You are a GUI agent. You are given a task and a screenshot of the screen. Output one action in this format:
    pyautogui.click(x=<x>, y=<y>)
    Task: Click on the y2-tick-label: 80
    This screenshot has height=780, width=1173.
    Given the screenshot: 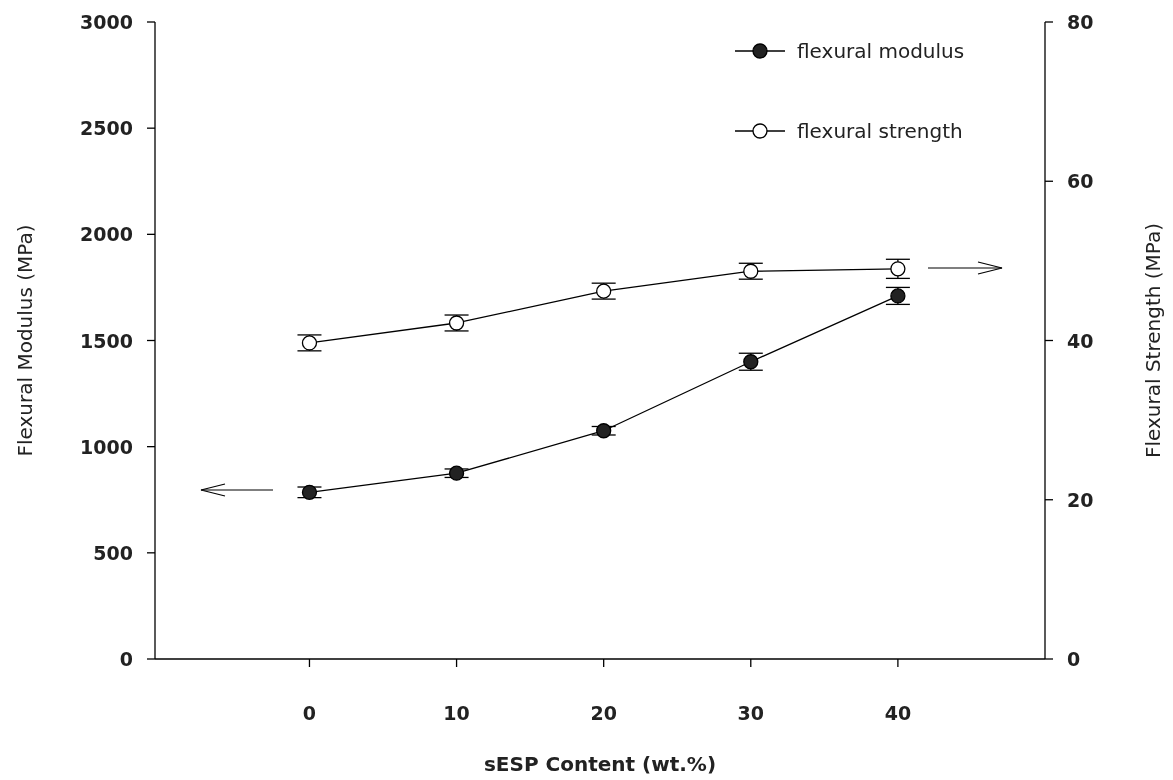 What is the action you would take?
    pyautogui.click(x=1080, y=22)
    